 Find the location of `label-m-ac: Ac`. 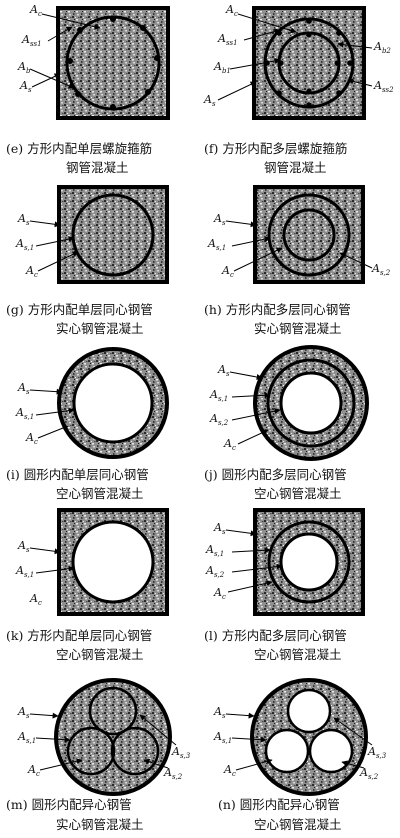

label-m-ac: Ac is located at coordinates (33, 770).